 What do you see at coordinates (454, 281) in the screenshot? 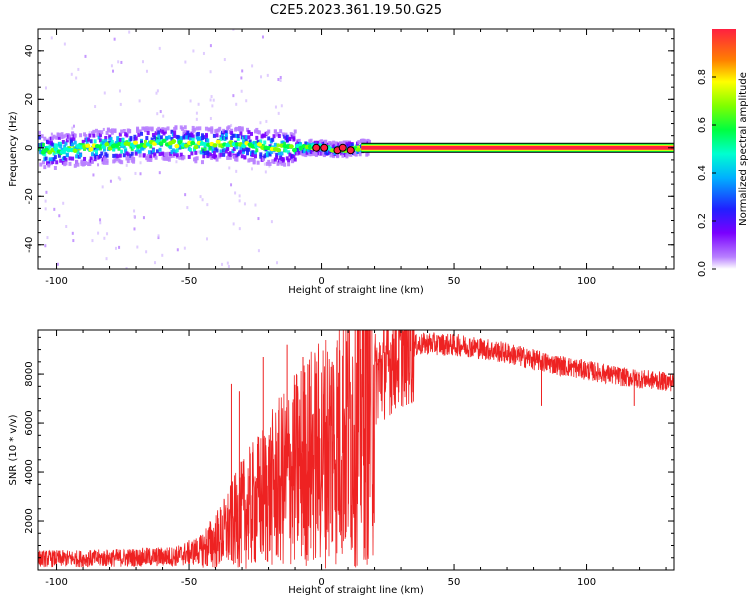
I see `spectrogram-x-tick-label: 50` at bounding box center [454, 281].